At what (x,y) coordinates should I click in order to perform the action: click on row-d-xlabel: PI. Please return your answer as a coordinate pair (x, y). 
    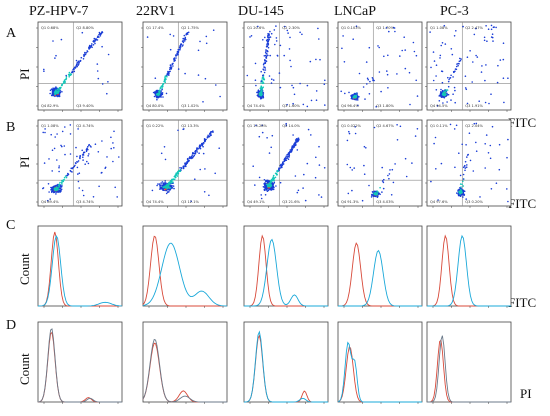
    Looking at the image, I should click on (526, 393).